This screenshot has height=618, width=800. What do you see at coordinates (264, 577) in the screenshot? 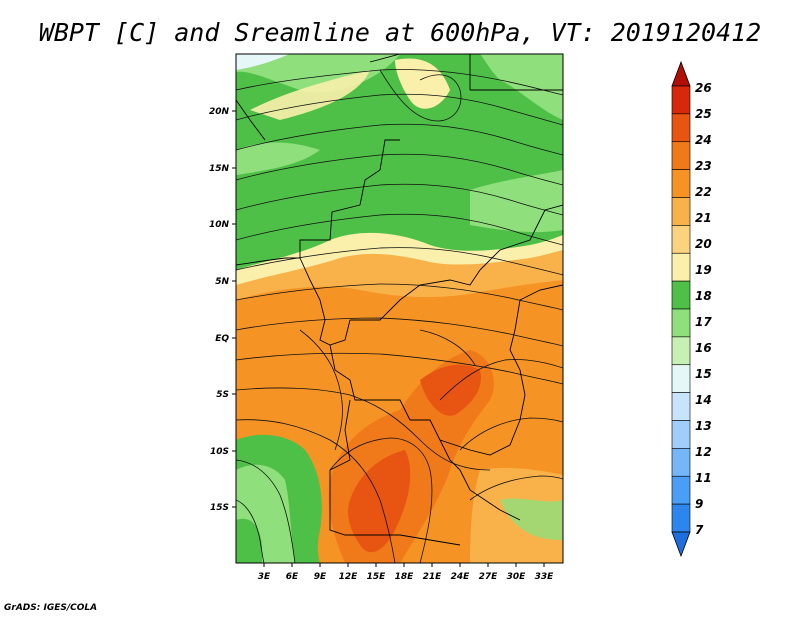
I see `lon-tick-label: 3E` at bounding box center [264, 577].